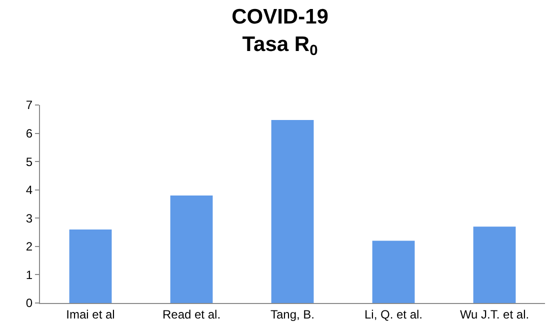 The image size is (560, 335). I want to click on y-tick-label: 0, so click(29, 303).